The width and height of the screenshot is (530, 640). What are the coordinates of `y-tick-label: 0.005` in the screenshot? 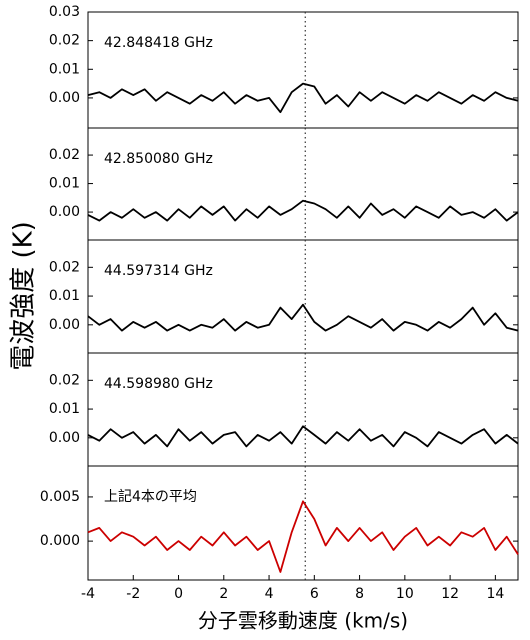 It's located at (60, 497).